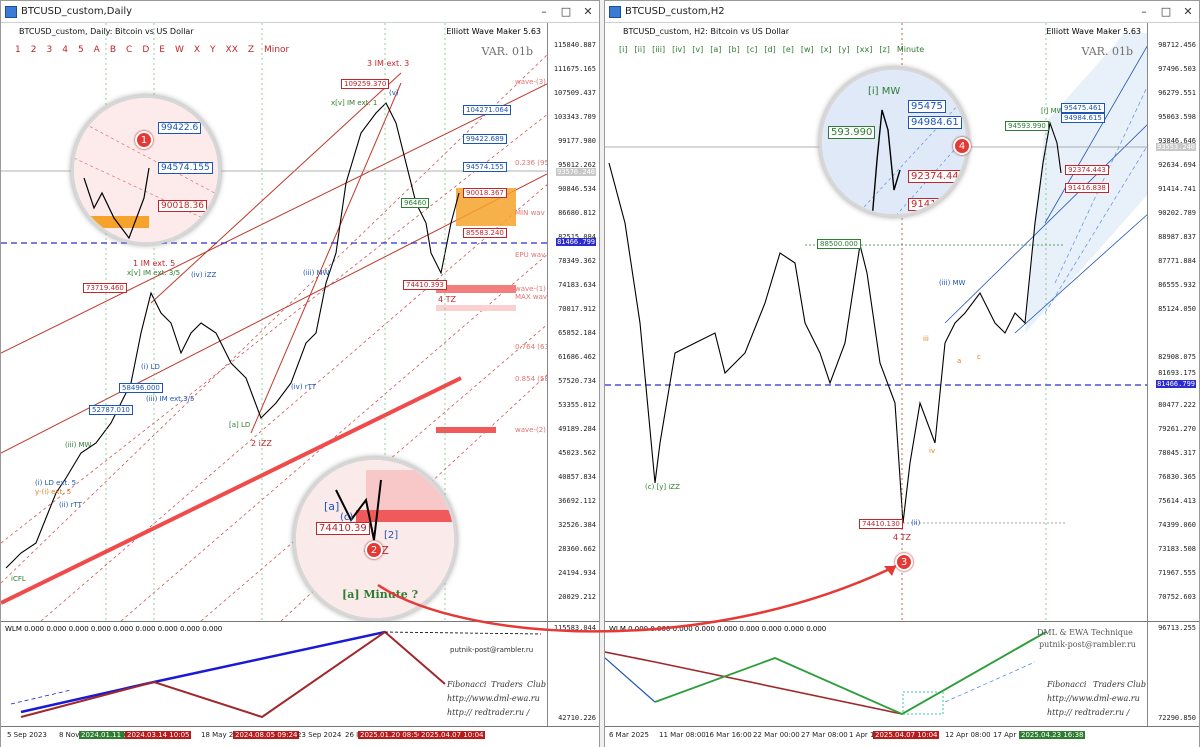 This screenshot has width=1200, height=747. Describe the element at coordinates (179, 50) in the screenshot. I see `degree-label: W` at that location.